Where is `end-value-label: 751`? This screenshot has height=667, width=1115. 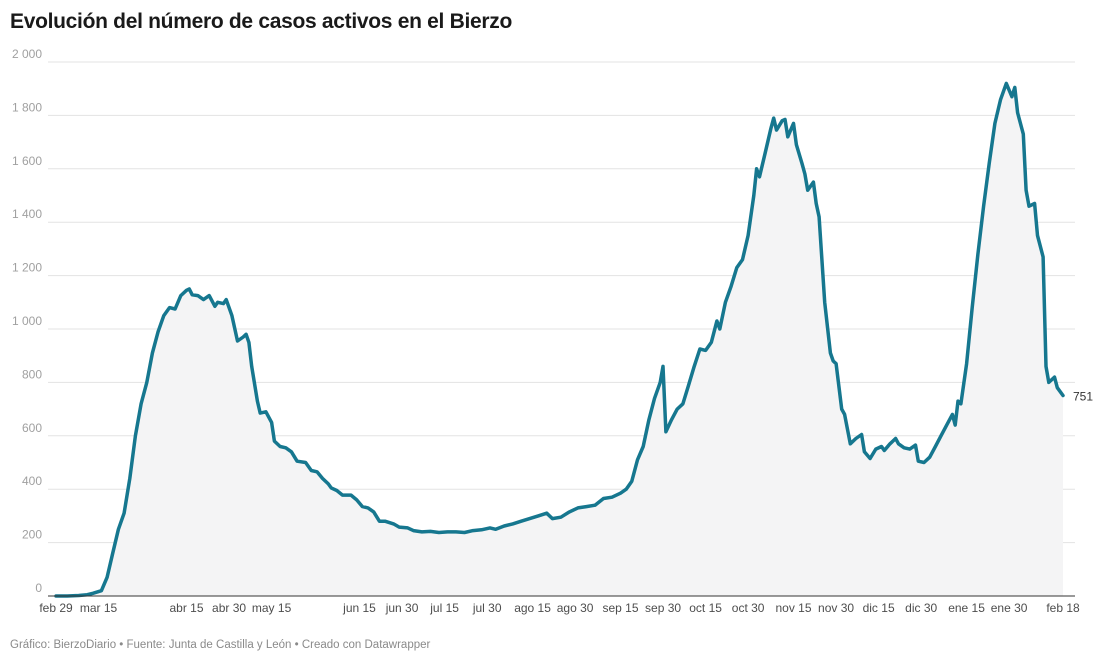
end-value-label: 751 is located at coordinates (1083, 396).